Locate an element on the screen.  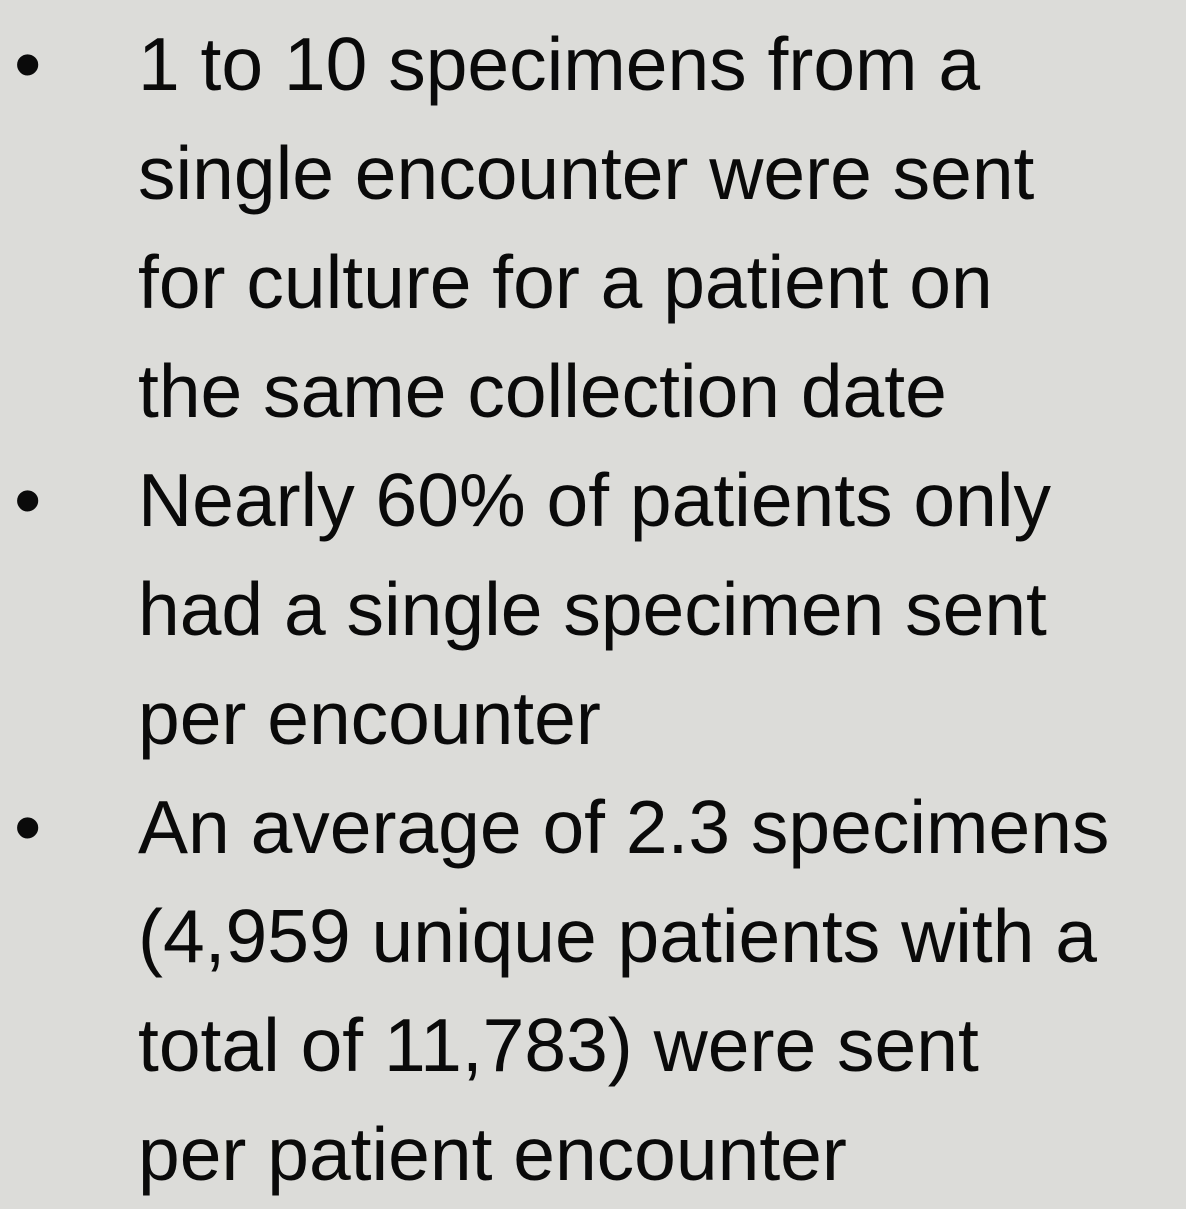
bullet-line: total of 11,783) were sent is located at coordinates (558, 1045).